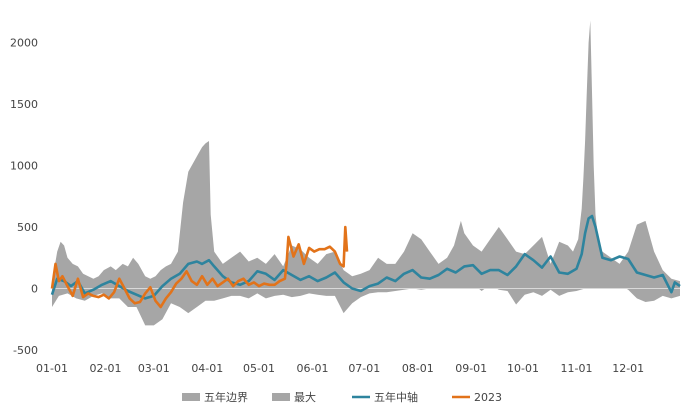 This screenshot has height=413, width=686. Describe the element at coordinates (342, 397) in the screenshot. I see `legend: 五年边界 最大 五年中轴 2023` at that location.